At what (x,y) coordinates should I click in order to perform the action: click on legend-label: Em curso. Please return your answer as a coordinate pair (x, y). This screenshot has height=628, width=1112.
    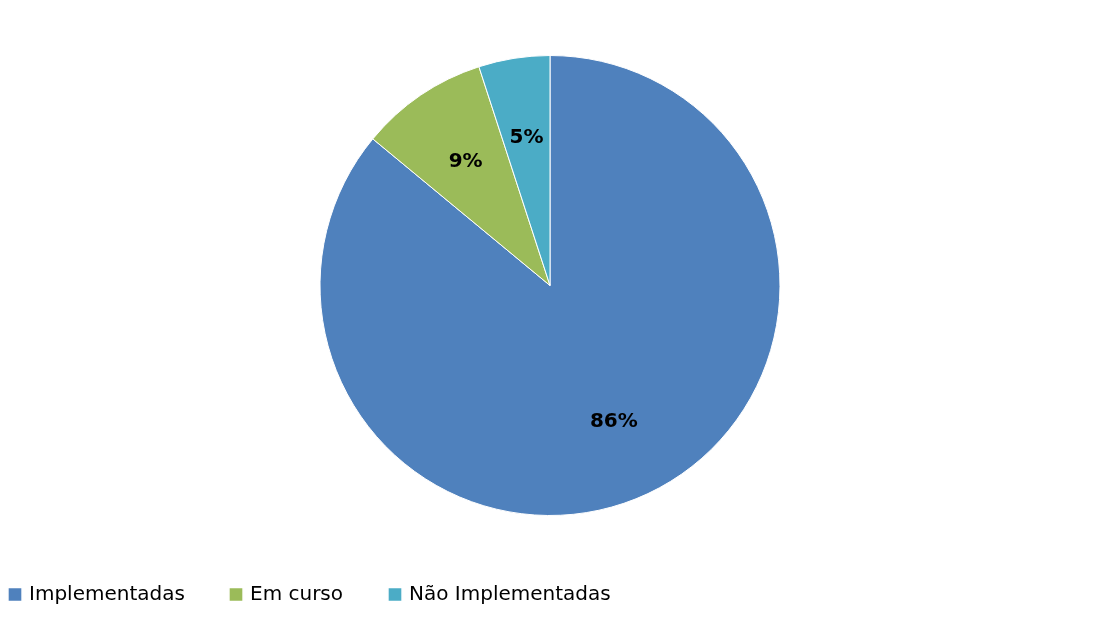
    Looking at the image, I should click on (297, 593).